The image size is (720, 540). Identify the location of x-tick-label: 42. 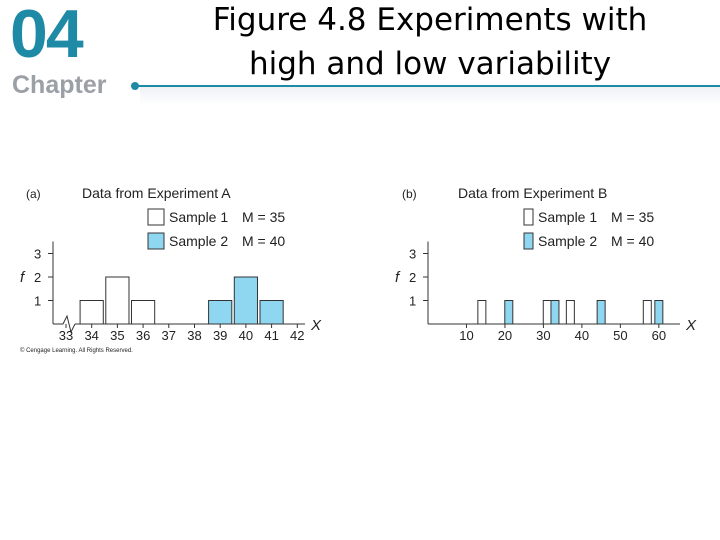
(297, 335).